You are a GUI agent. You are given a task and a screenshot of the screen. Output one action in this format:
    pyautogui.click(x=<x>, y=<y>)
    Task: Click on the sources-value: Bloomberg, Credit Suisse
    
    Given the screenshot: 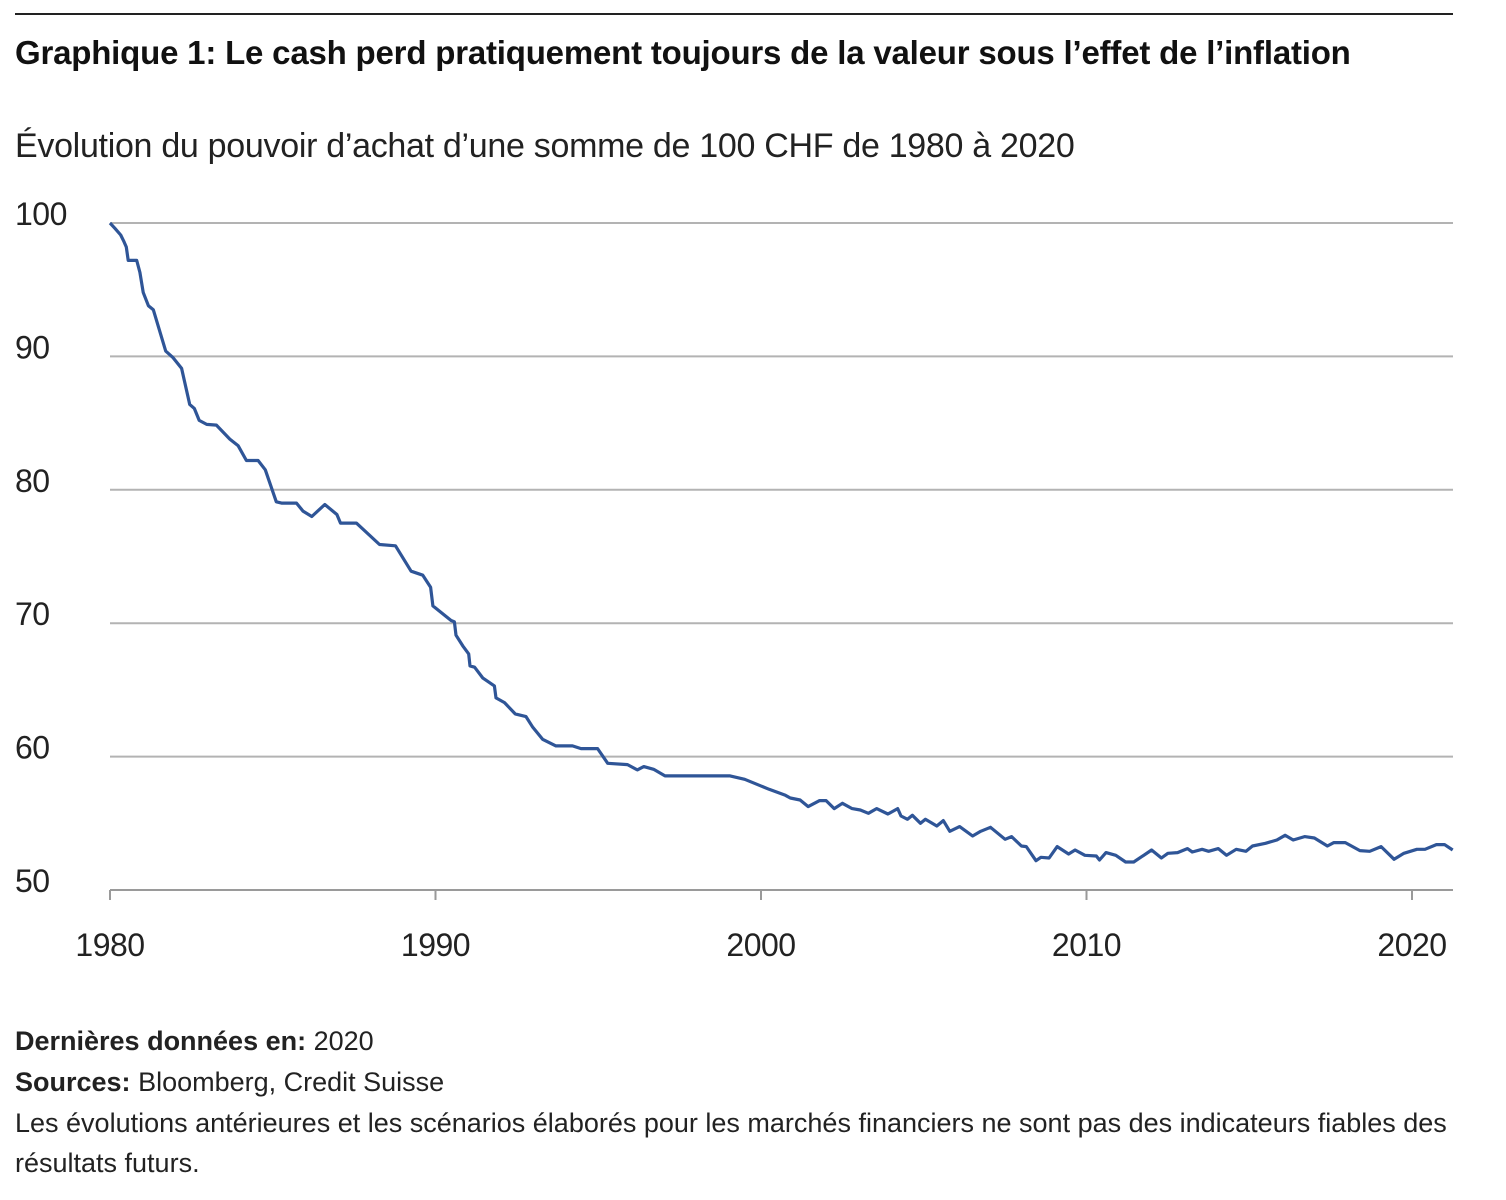 What is the action you would take?
    pyautogui.click(x=291, y=1082)
    